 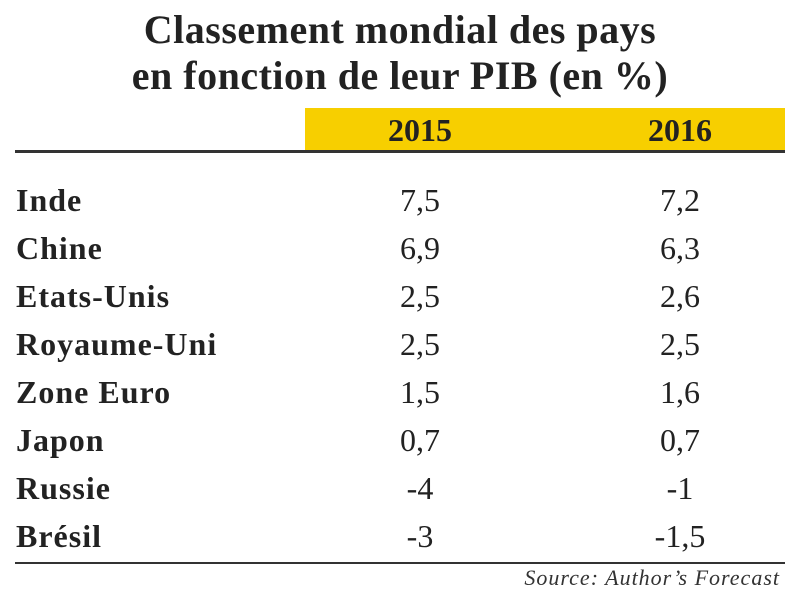 What do you see at coordinates (63, 488) in the screenshot?
I see `country-name: Russie` at bounding box center [63, 488].